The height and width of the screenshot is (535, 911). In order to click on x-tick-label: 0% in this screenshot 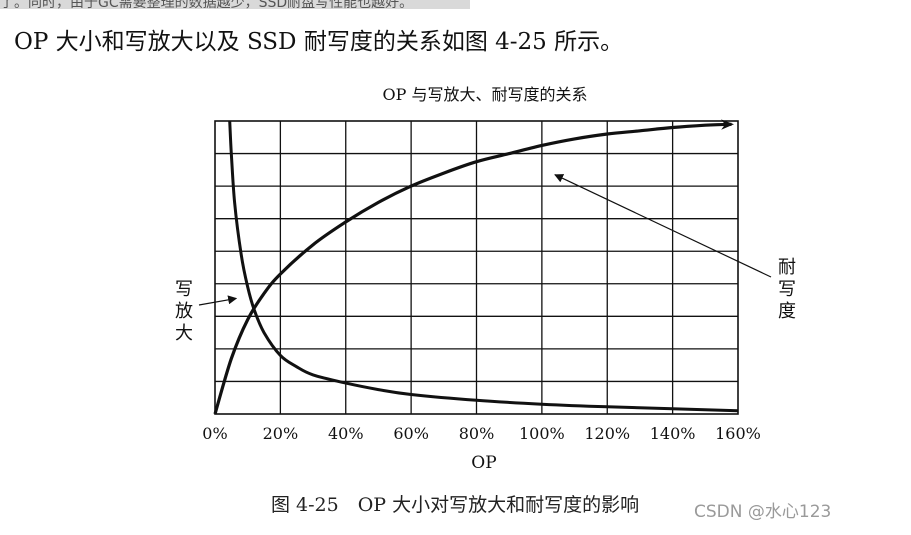, I will do `click(214, 433)`.